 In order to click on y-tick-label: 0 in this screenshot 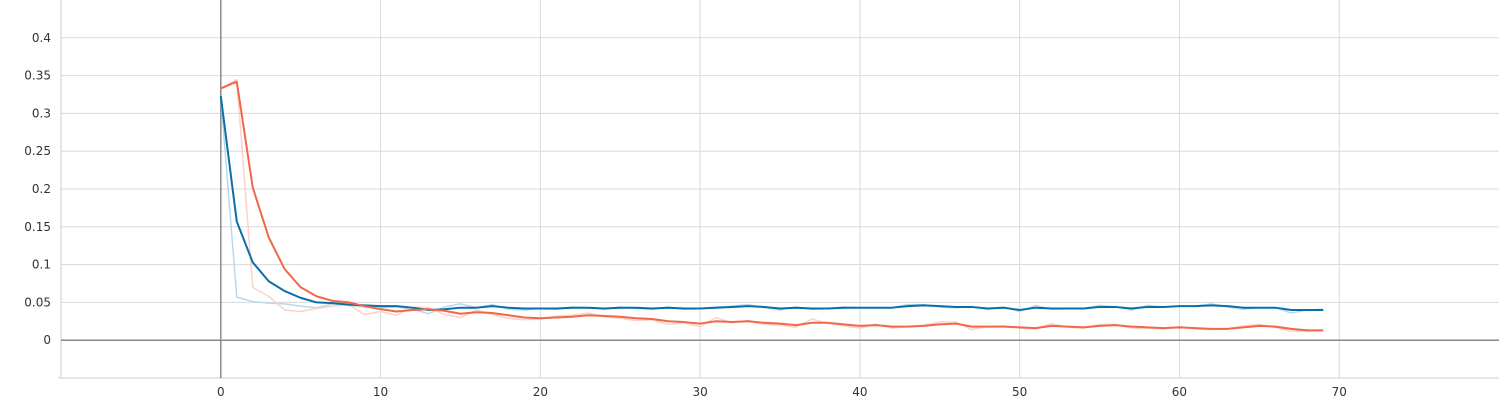, I will do `click(47, 340)`.